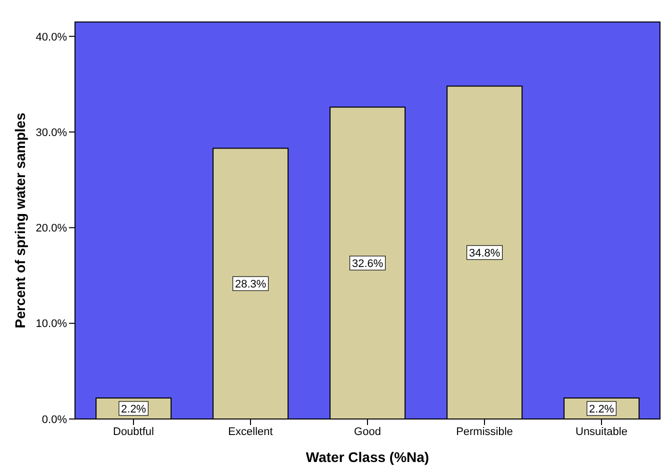 The height and width of the screenshot is (473, 662). What do you see at coordinates (367, 432) in the screenshot?
I see `x-tick-label: Good` at bounding box center [367, 432].